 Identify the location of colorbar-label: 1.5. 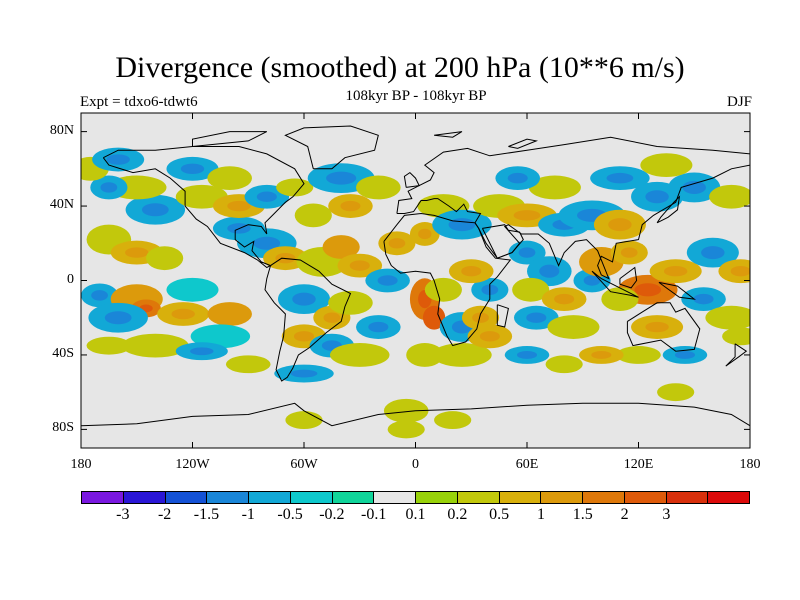
(582, 514).